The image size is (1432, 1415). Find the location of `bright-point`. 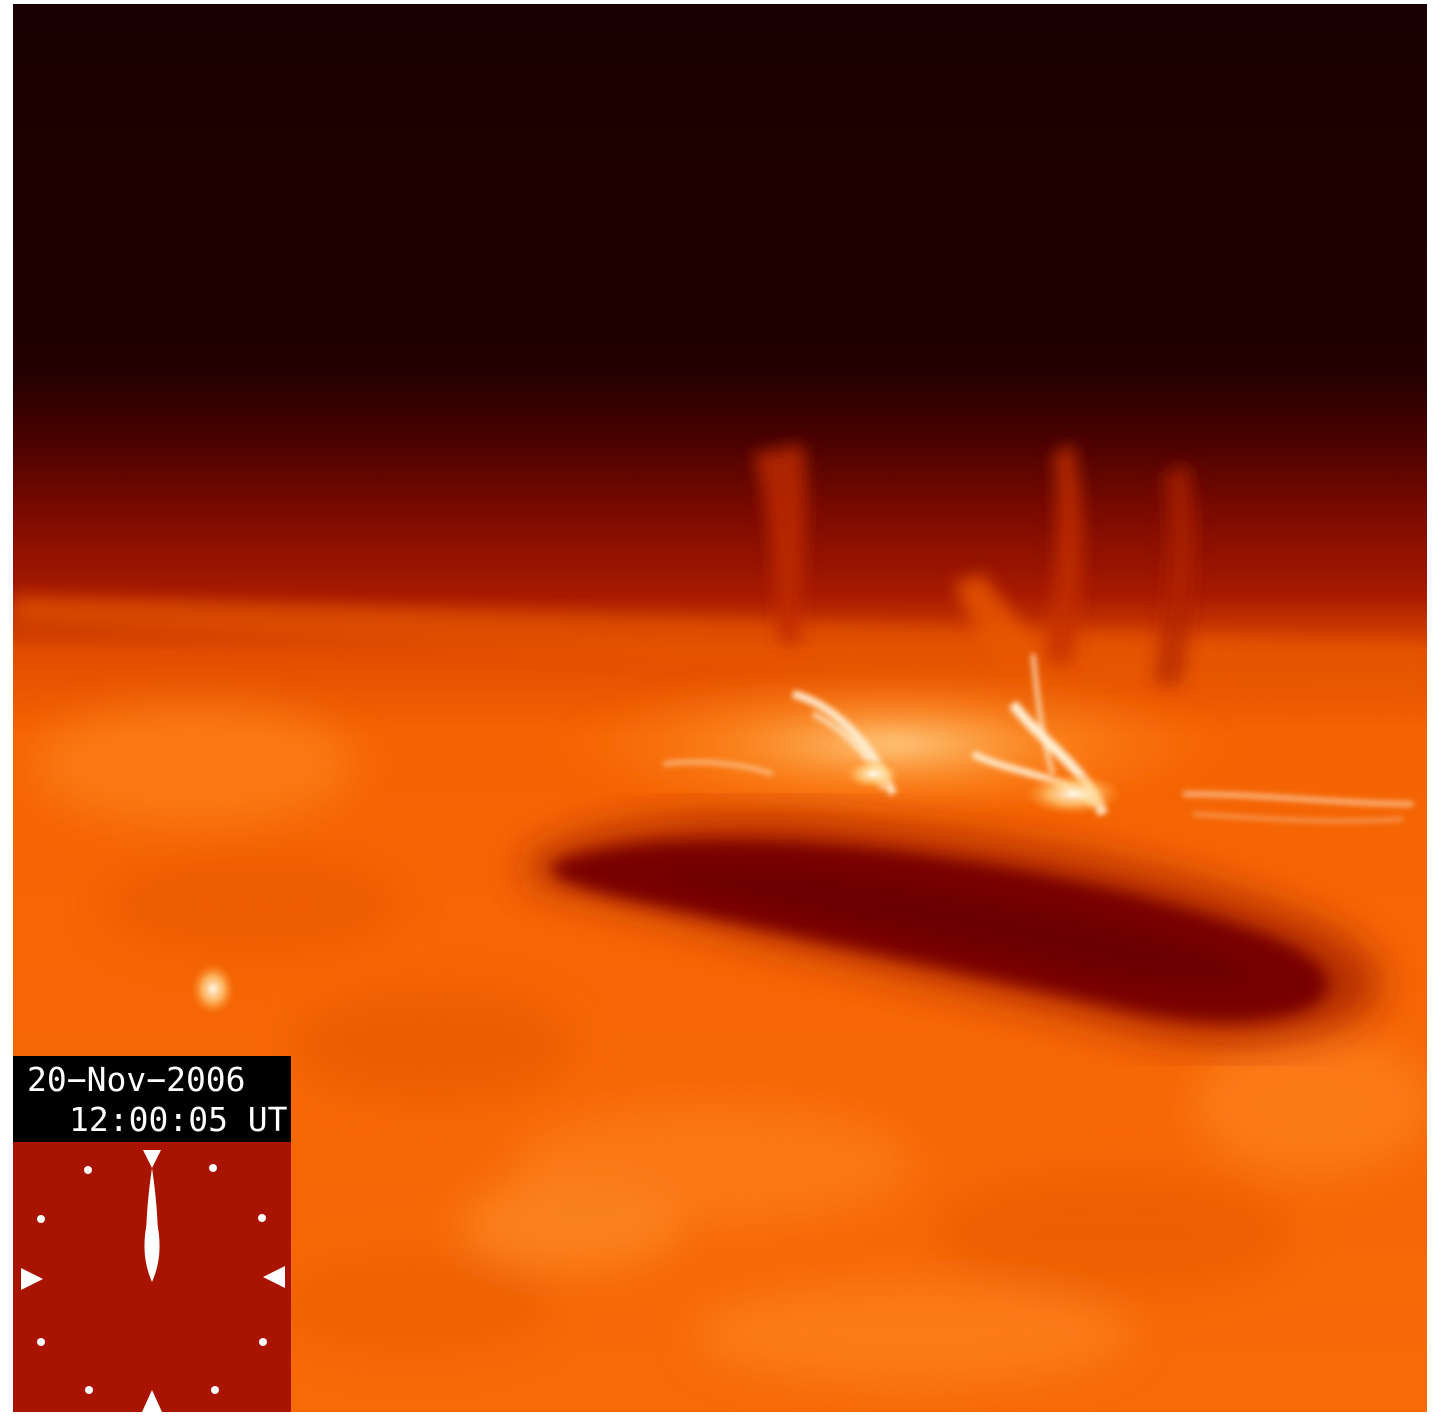

bright-point is located at coordinates (213, 989).